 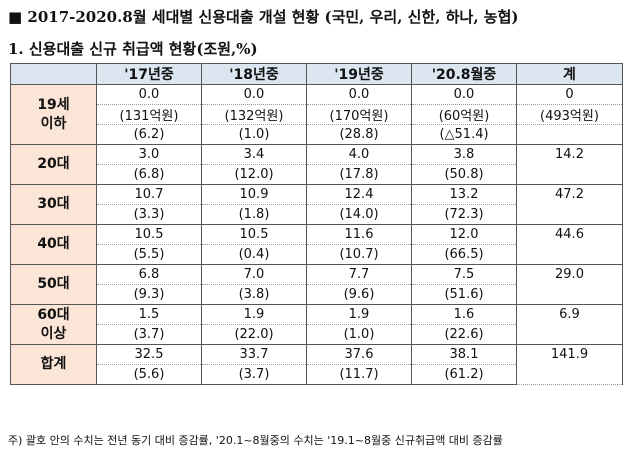 I want to click on table-row: (5.6) (3.7) (11.7) (61.2), so click(x=317, y=374).